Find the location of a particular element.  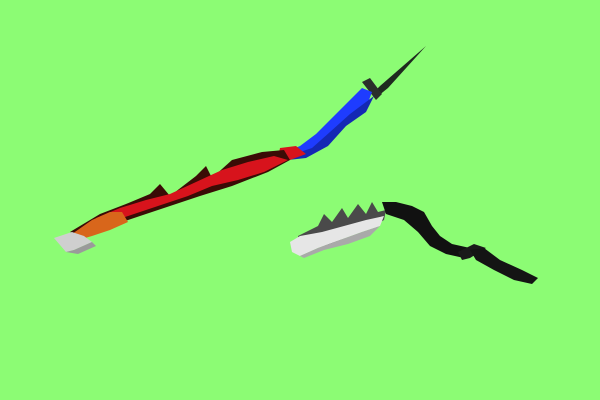

blade-body-red is located at coordinates (192, 191).